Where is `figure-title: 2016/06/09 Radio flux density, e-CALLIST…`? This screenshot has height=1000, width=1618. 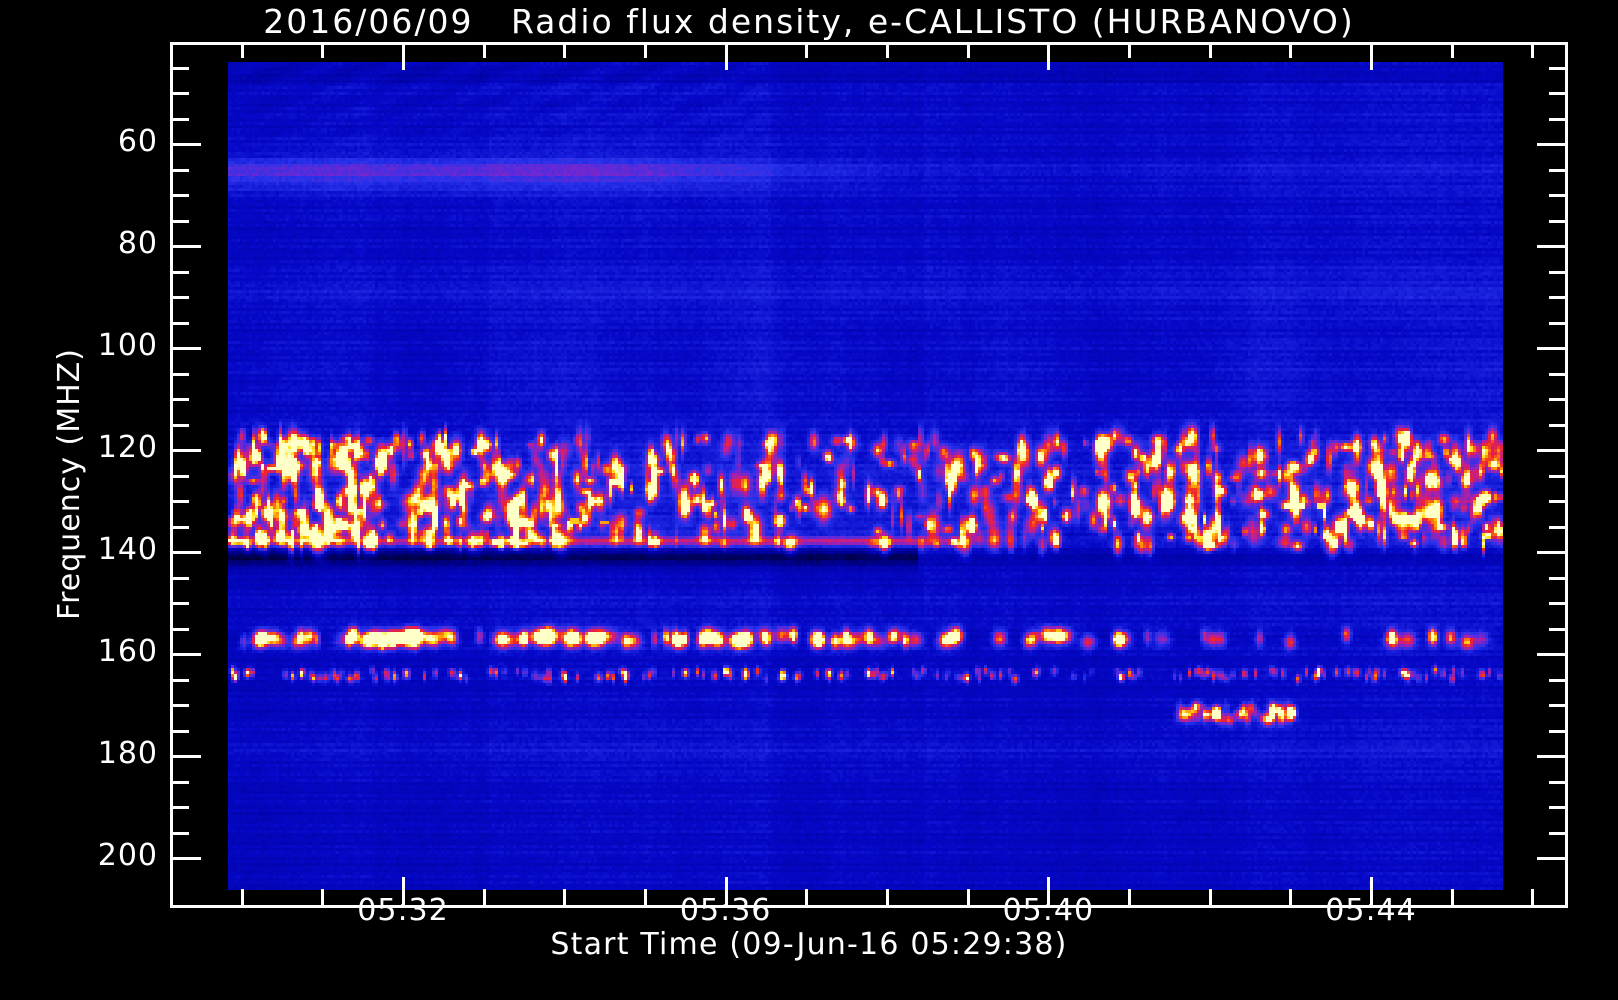 figure-title: 2016/06/09 Radio flux density, e-CALLIST… is located at coordinates (809, 21).